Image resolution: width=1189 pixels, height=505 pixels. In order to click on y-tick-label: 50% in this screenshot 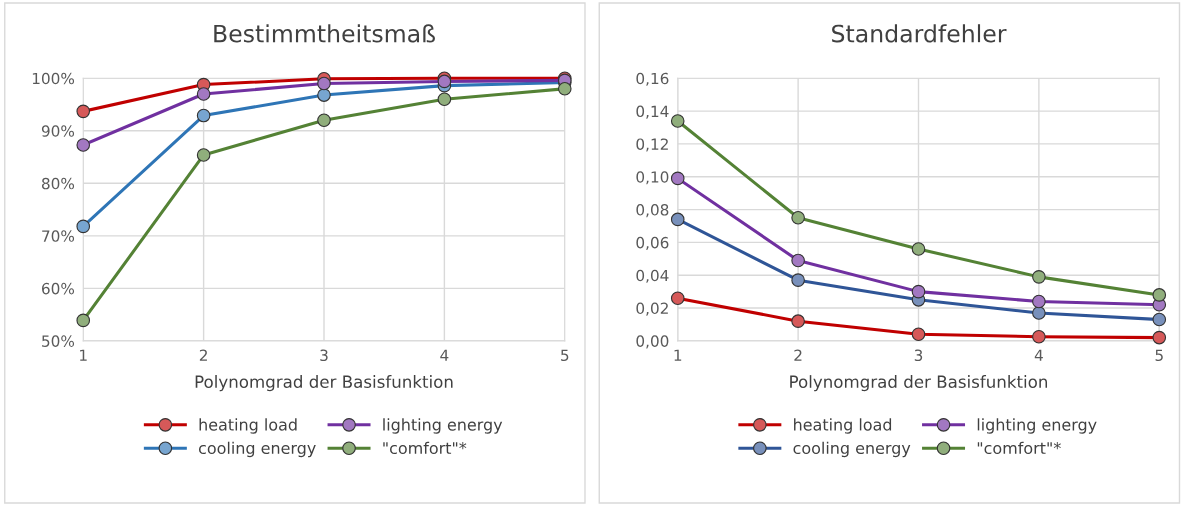, I will do `click(58, 341)`.